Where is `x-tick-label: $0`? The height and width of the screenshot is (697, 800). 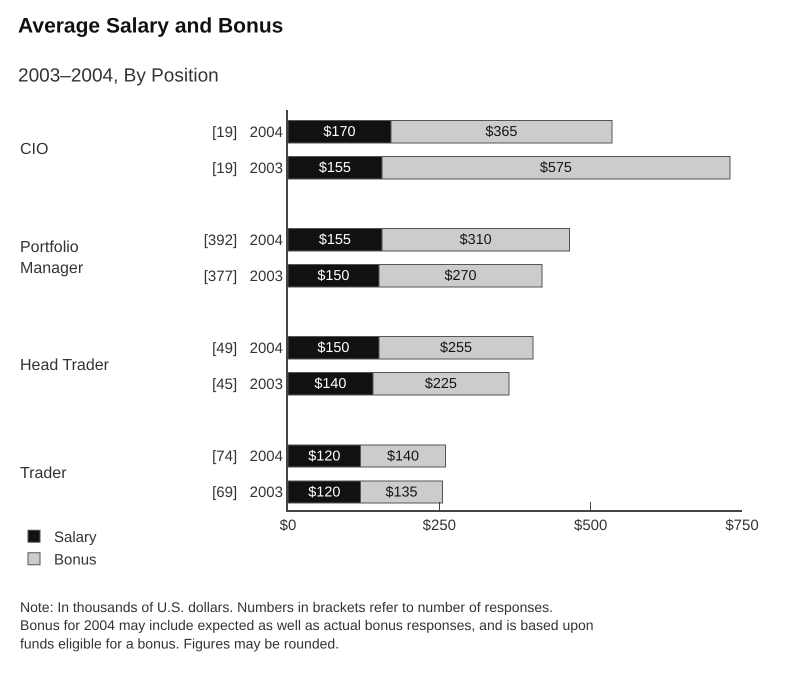
x-tick-label: $0 is located at coordinates (288, 525).